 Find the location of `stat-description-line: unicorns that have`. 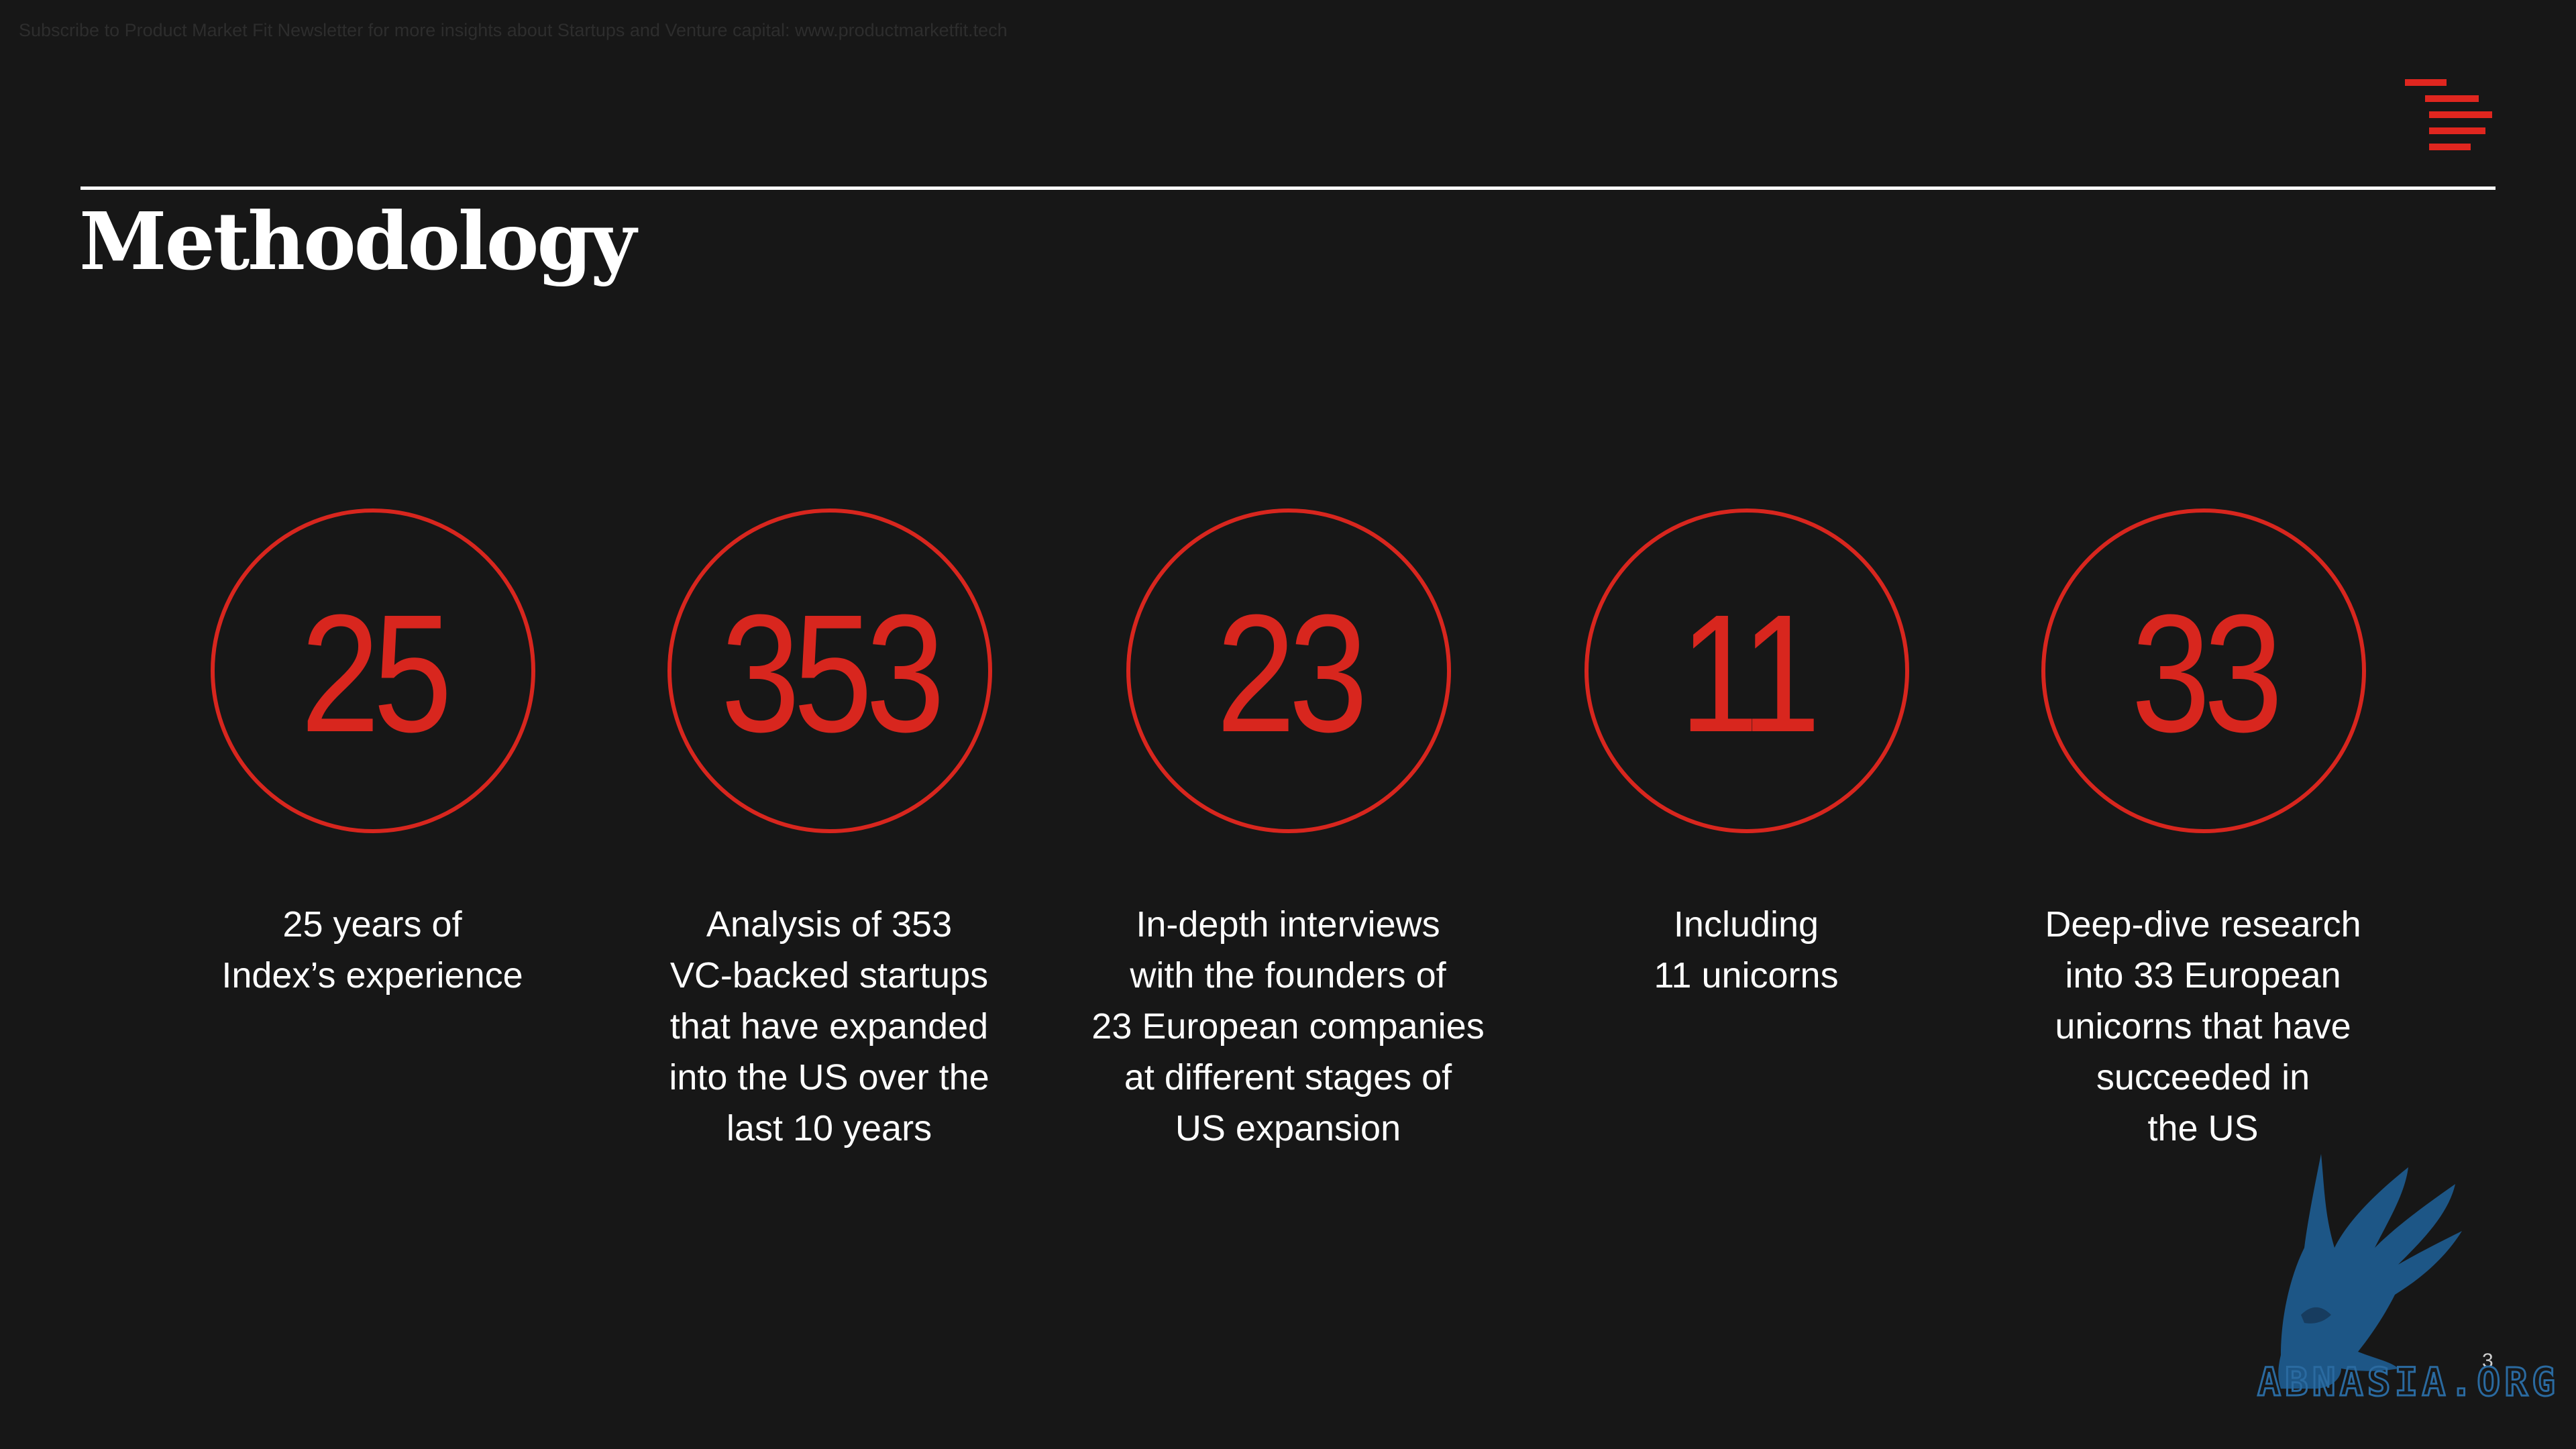

stat-description-line: unicorns that have is located at coordinates (2203, 1026).